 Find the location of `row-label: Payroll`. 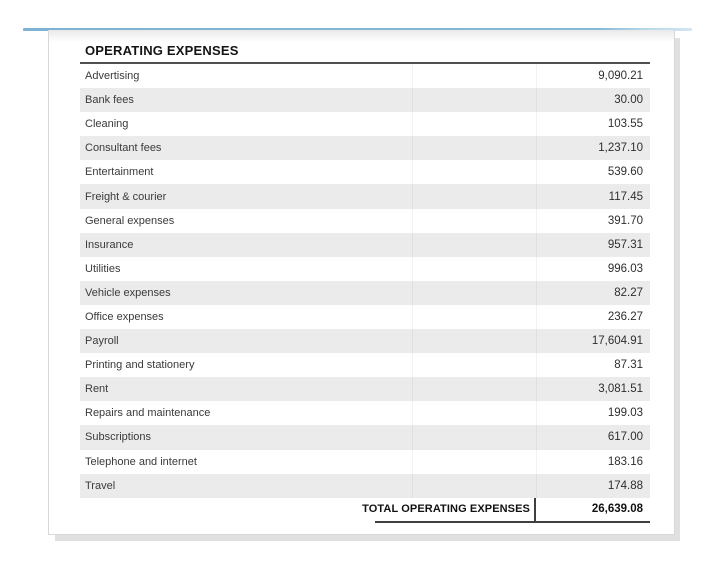

row-label: Payroll is located at coordinates (102, 341).